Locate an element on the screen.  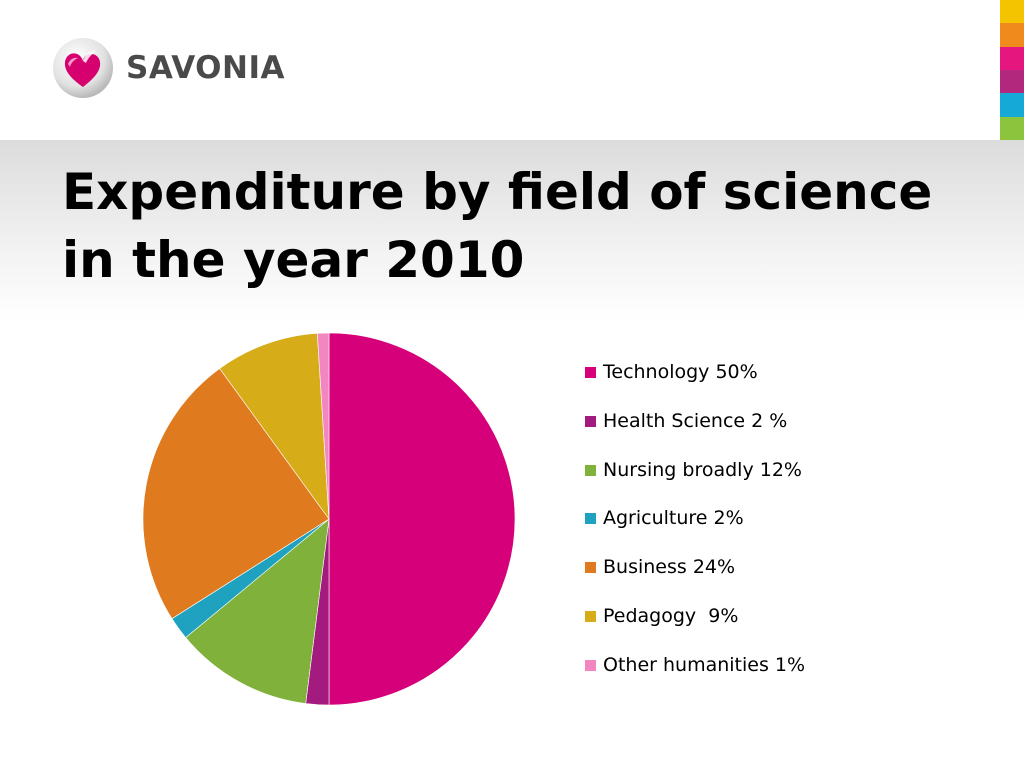
pie-slice-business is located at coordinates (236, 494).